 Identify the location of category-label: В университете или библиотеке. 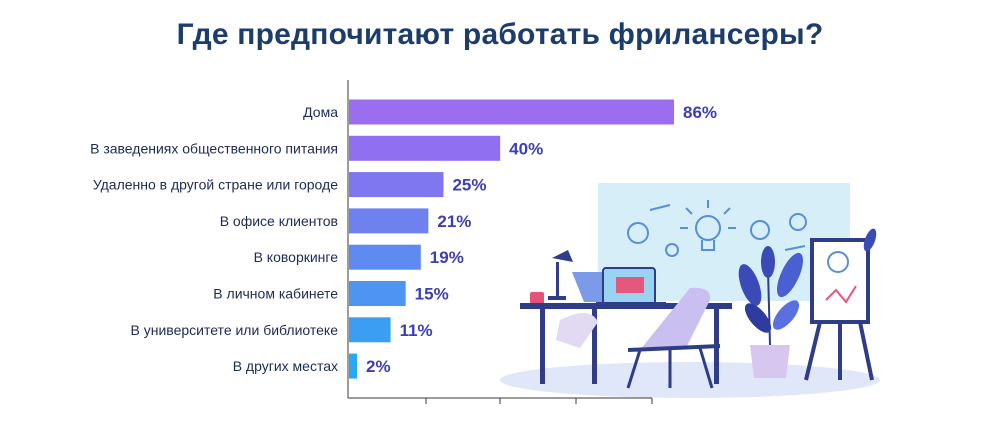
(235, 330).